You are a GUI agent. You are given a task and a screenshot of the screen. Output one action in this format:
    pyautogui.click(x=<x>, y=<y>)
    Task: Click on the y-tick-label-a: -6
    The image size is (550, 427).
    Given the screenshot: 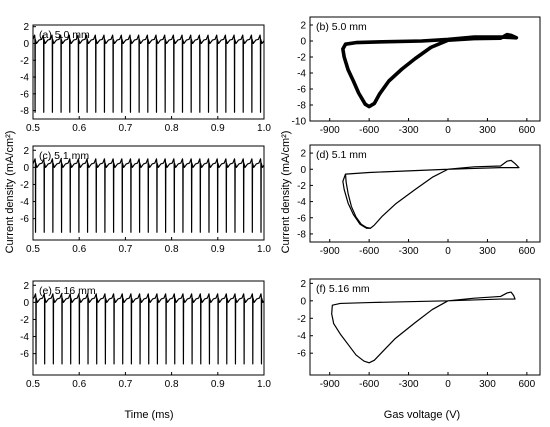 What is the action you would take?
    pyautogui.click(x=24, y=94)
    